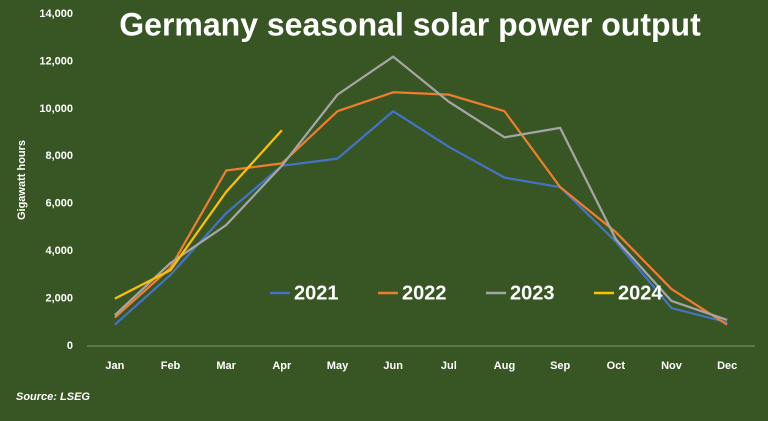  Describe the element at coordinates (449, 366) in the screenshot. I see `x-tick-label: Jul` at that location.